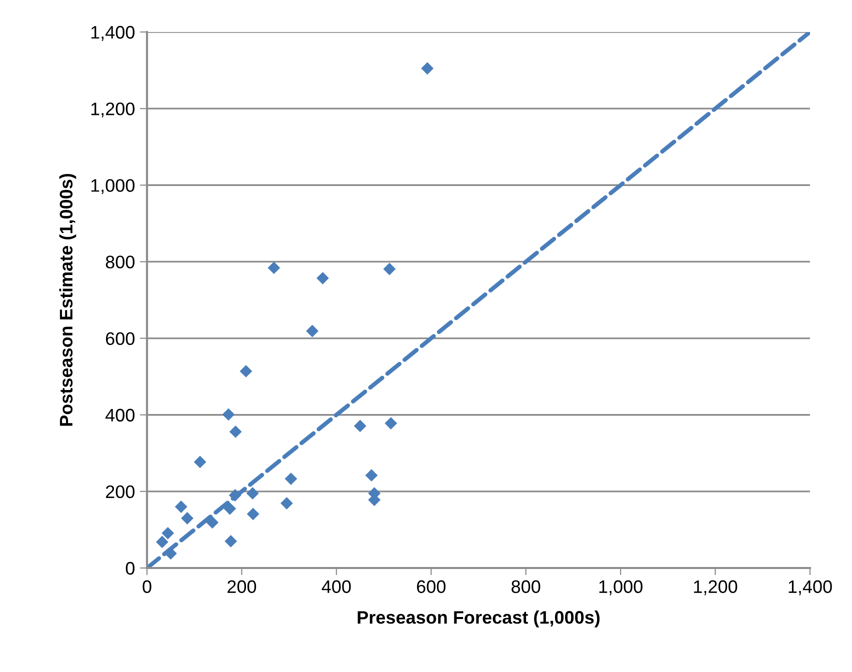 This screenshot has height=672, width=852. Describe the element at coordinates (716, 588) in the screenshot. I see `x-tick-label: 1,200` at that location.